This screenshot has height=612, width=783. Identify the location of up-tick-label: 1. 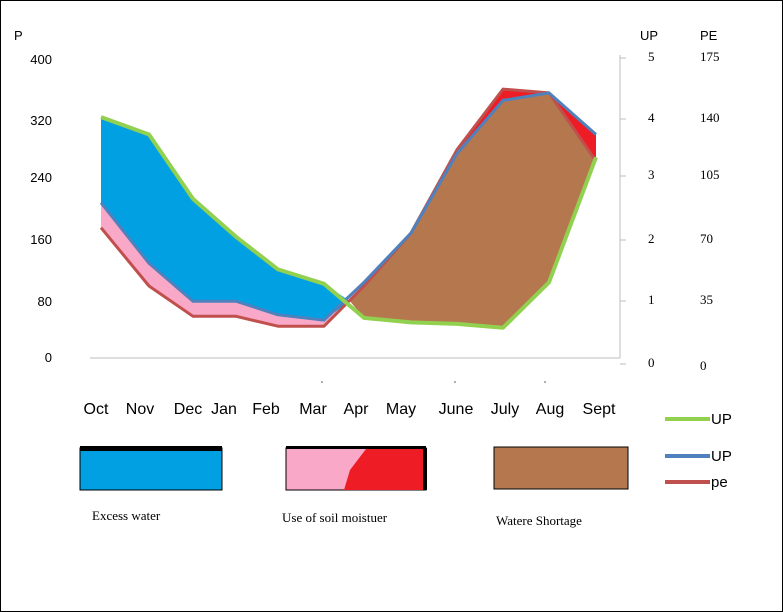
(651, 299).